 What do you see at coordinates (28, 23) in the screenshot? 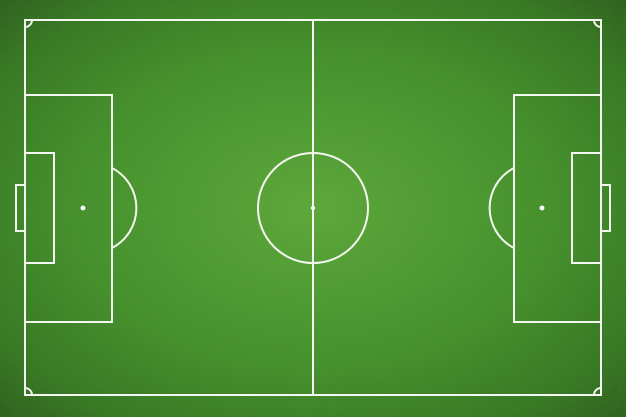
I see `corner-arc-top-left` at bounding box center [28, 23].